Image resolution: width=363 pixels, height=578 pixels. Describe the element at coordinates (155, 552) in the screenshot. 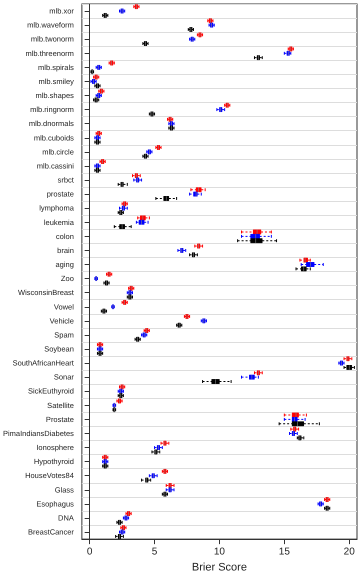

I see `x-tick-label: 5` at that location.